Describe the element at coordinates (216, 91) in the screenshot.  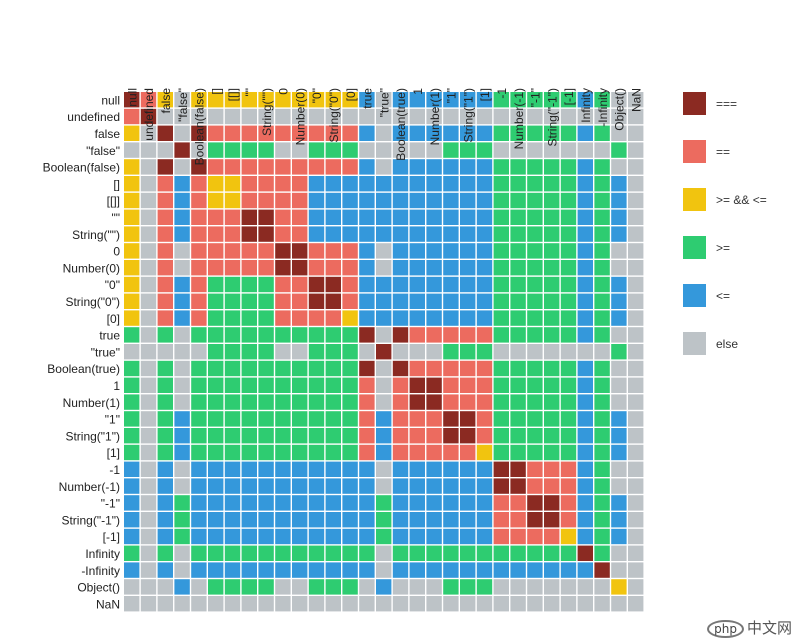
I see `column-label-5: []` at that location.